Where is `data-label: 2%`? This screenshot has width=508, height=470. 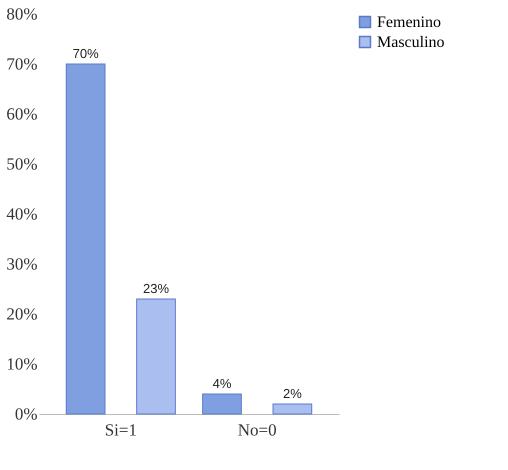 data-label: 2% is located at coordinates (292, 393).